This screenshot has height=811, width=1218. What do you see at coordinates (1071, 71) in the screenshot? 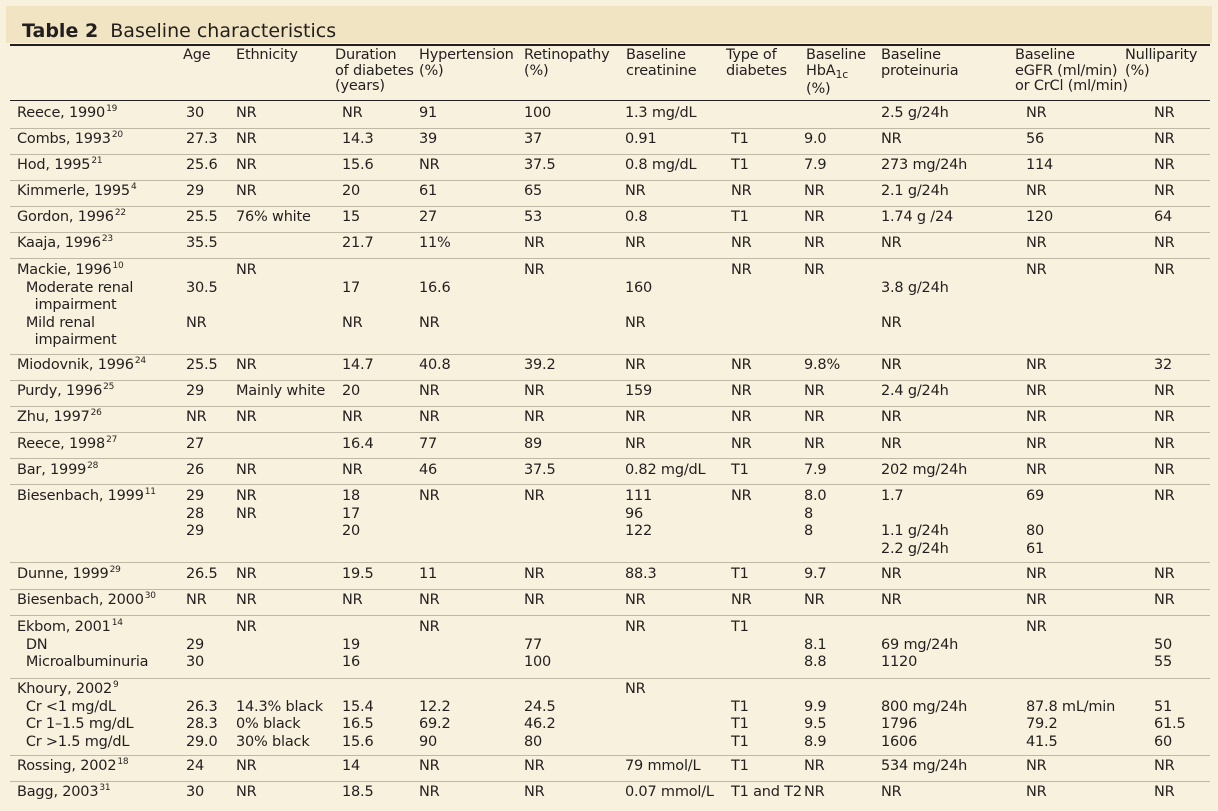
I see `column-header-egfr: Baseline eGFR (ml/min) or CrCl (ml/min)` at bounding box center [1071, 71].